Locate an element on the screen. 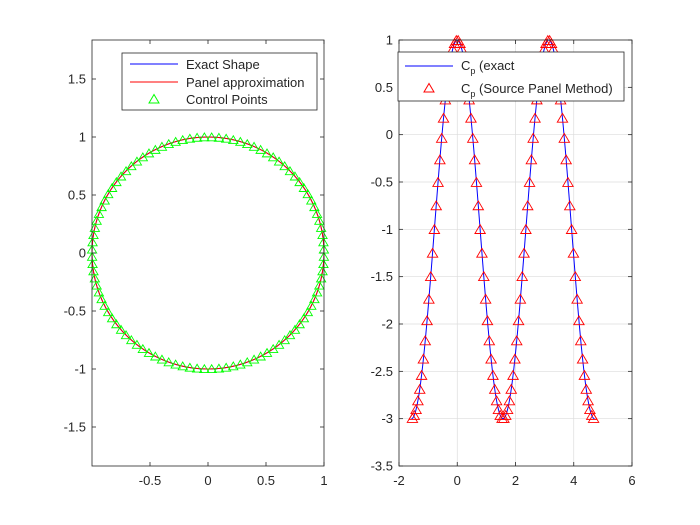  y-tick-label: 1.5 is located at coordinates (77, 79).